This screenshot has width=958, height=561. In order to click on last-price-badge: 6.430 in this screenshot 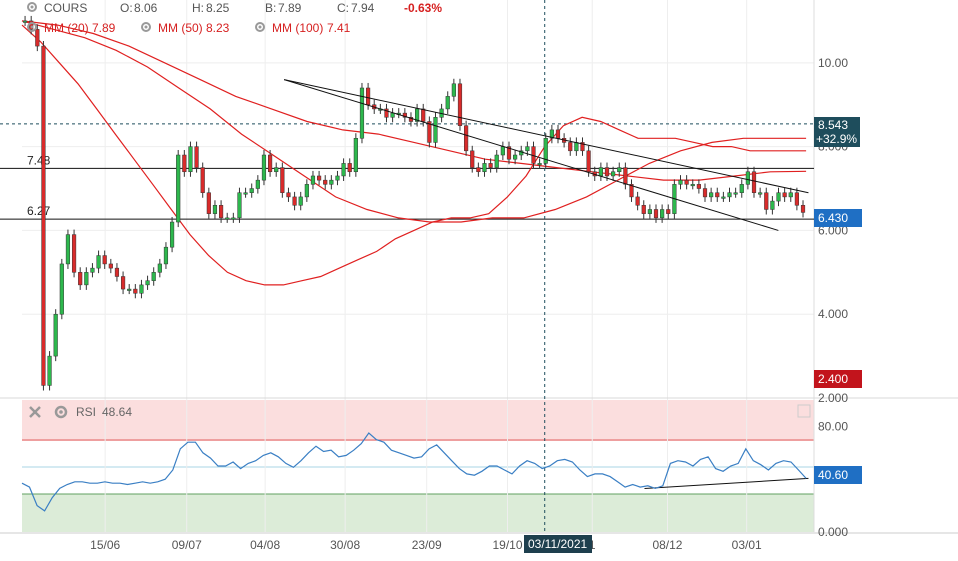, I will do `click(838, 218)`.